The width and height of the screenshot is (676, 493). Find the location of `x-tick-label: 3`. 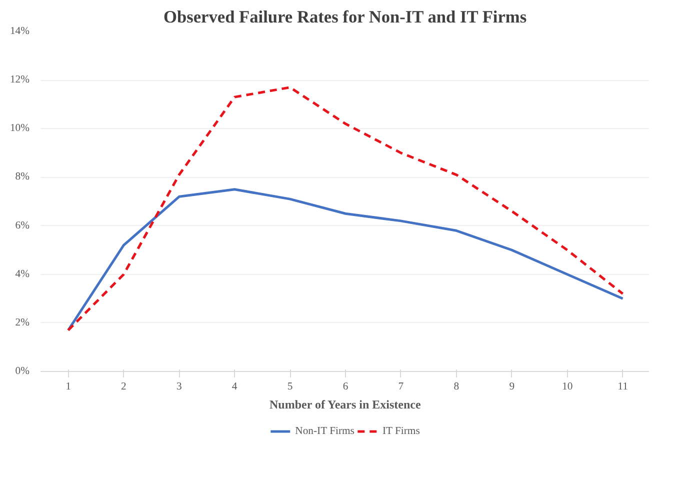

x-tick-label: 3 is located at coordinates (179, 387).